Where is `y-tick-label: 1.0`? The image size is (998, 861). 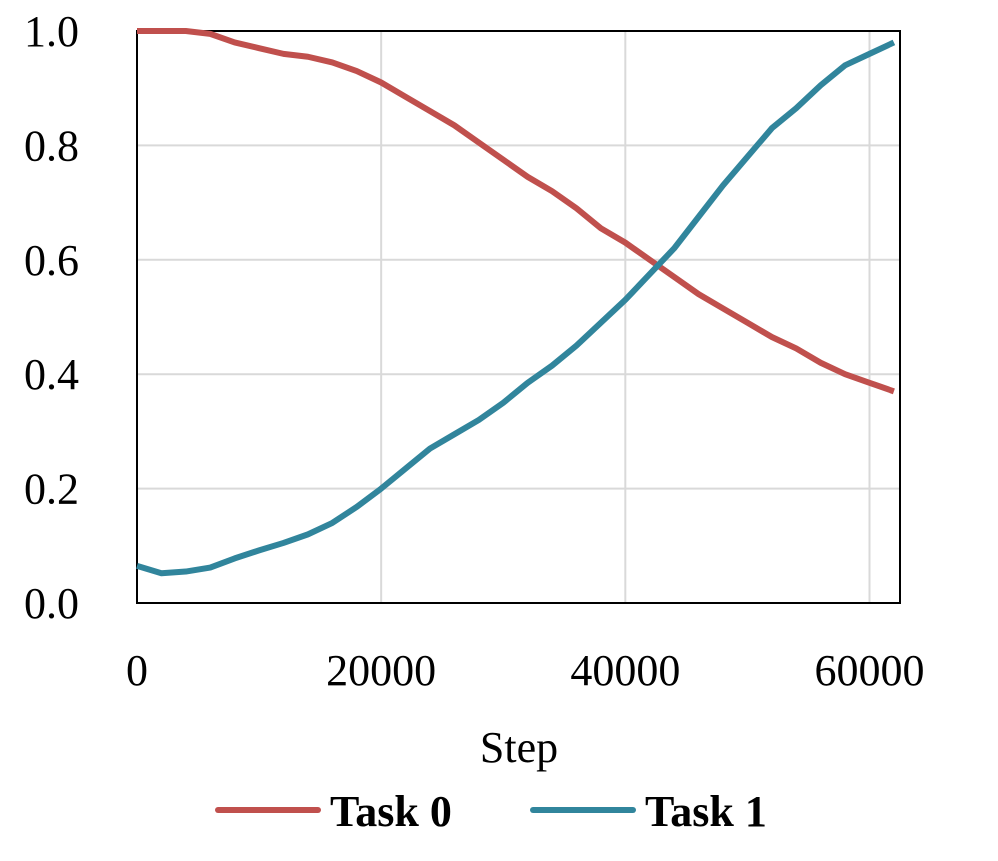 y-tick-label: 1.0 is located at coordinates (51, 31).